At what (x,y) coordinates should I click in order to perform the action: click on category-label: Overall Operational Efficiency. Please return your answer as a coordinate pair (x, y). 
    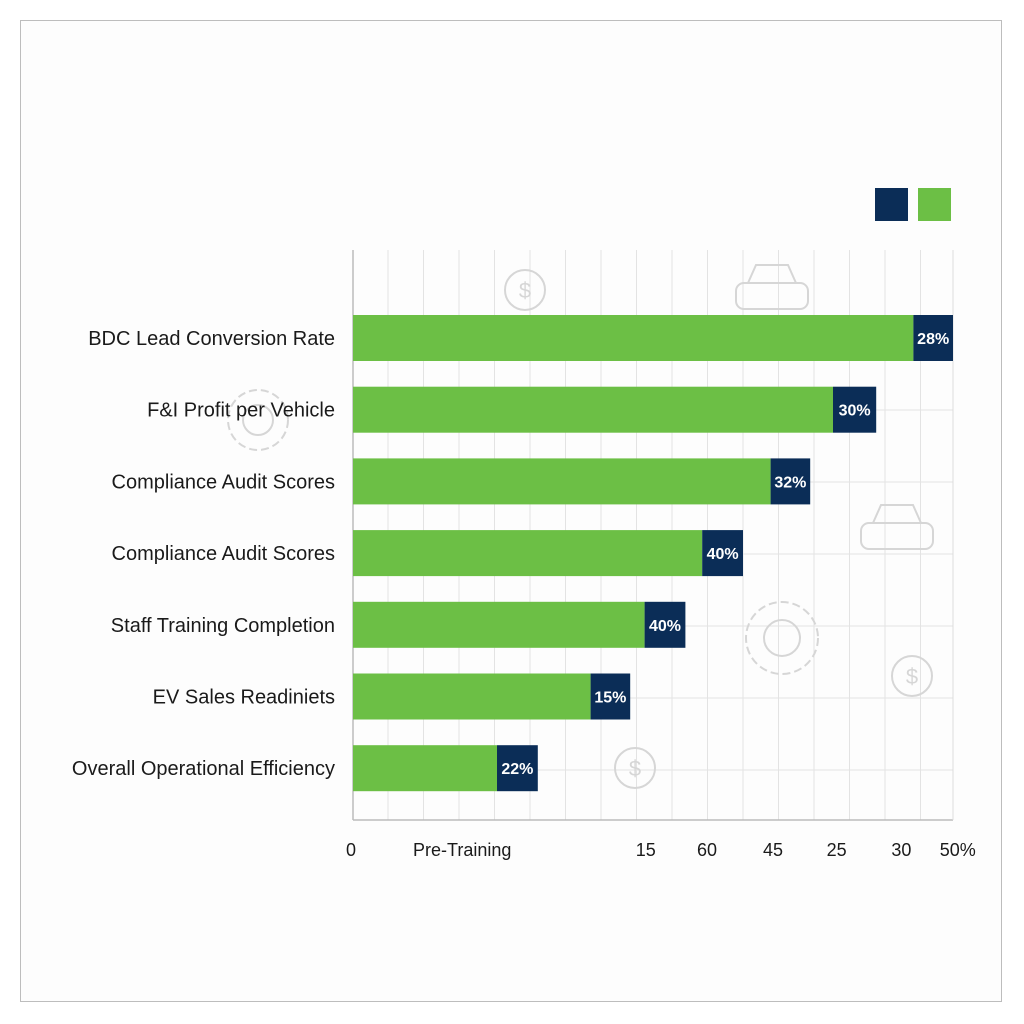
    Looking at the image, I should click on (203, 769).